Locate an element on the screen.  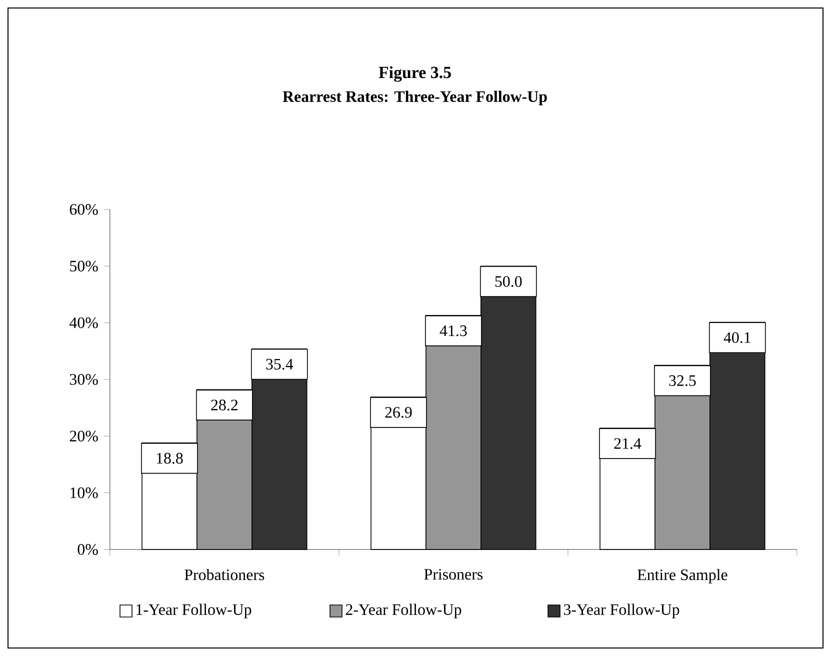
data-label: 32.5 is located at coordinates (682, 380).